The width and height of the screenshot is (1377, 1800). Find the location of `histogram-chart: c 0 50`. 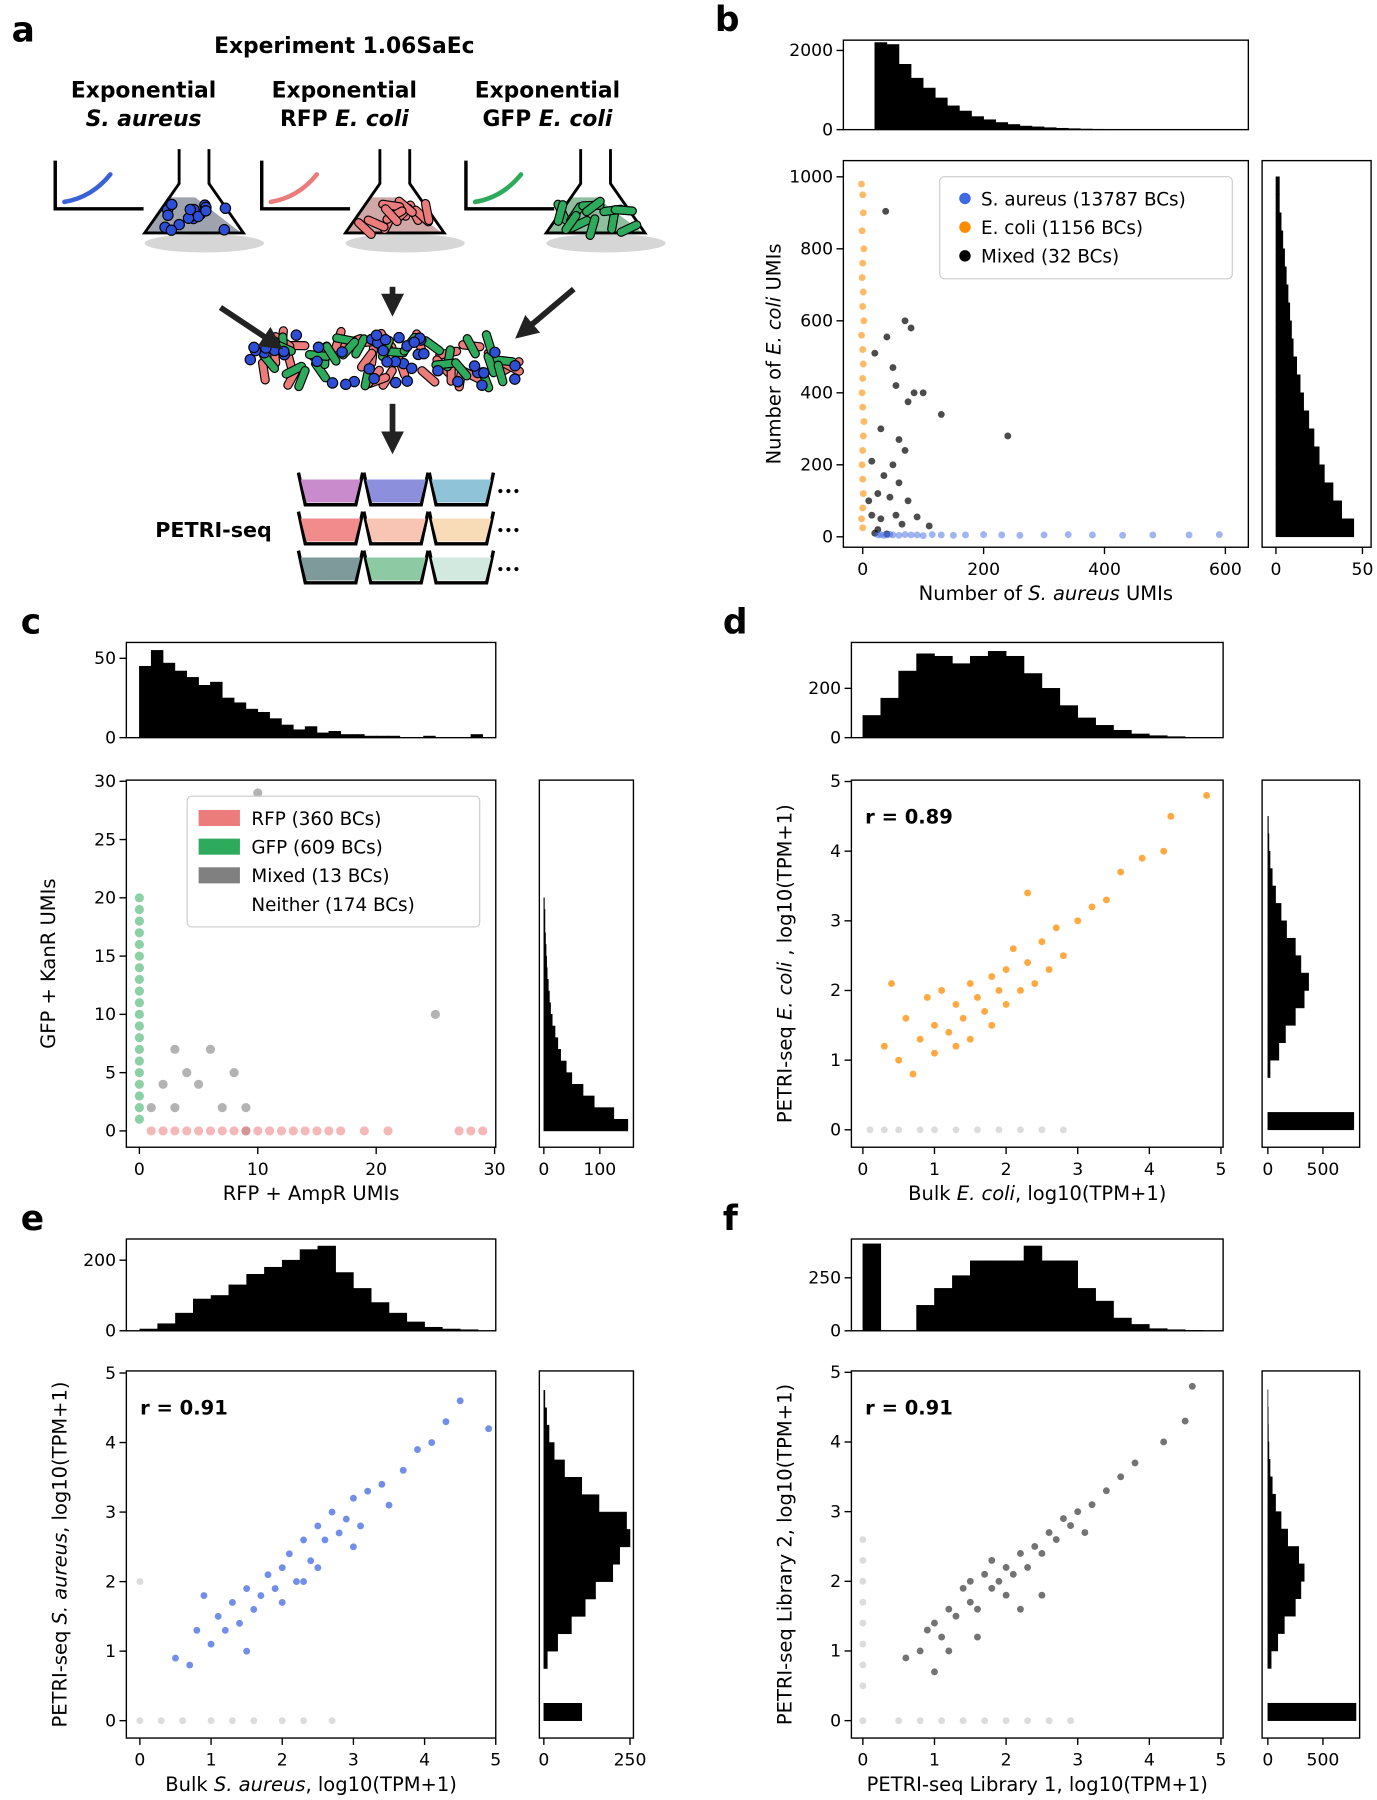

histogram-chart: c 0 50 is located at coordinates (259, 675).